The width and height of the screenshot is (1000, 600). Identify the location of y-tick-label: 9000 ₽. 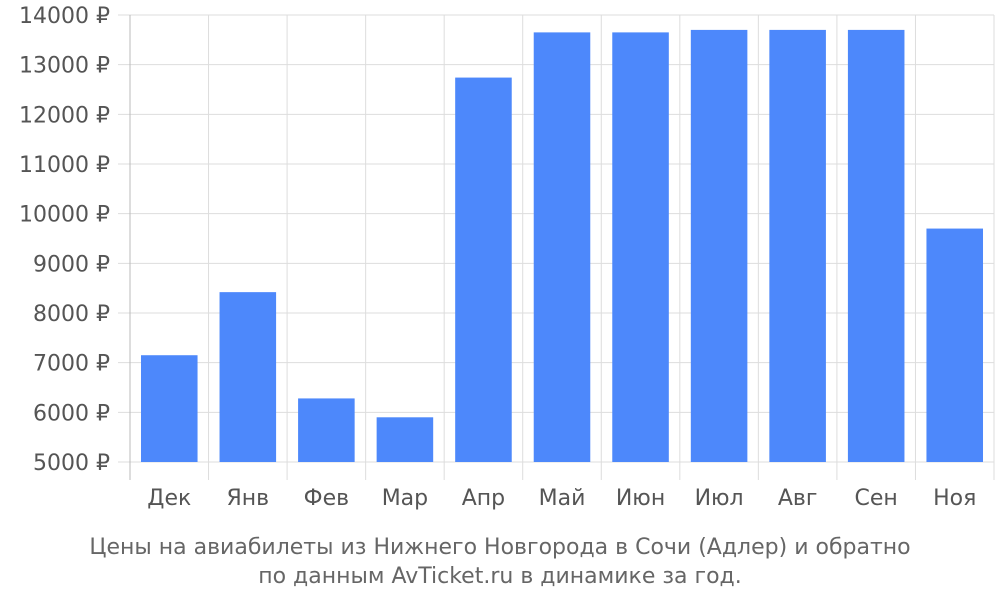
(71, 264).